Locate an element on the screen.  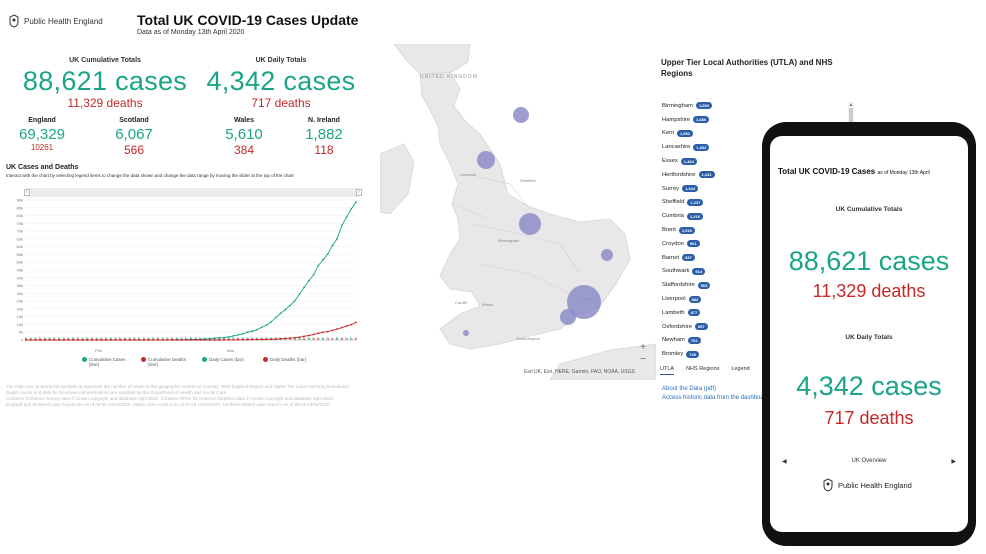
map-land-scotland is located at coordinates (432, 59).